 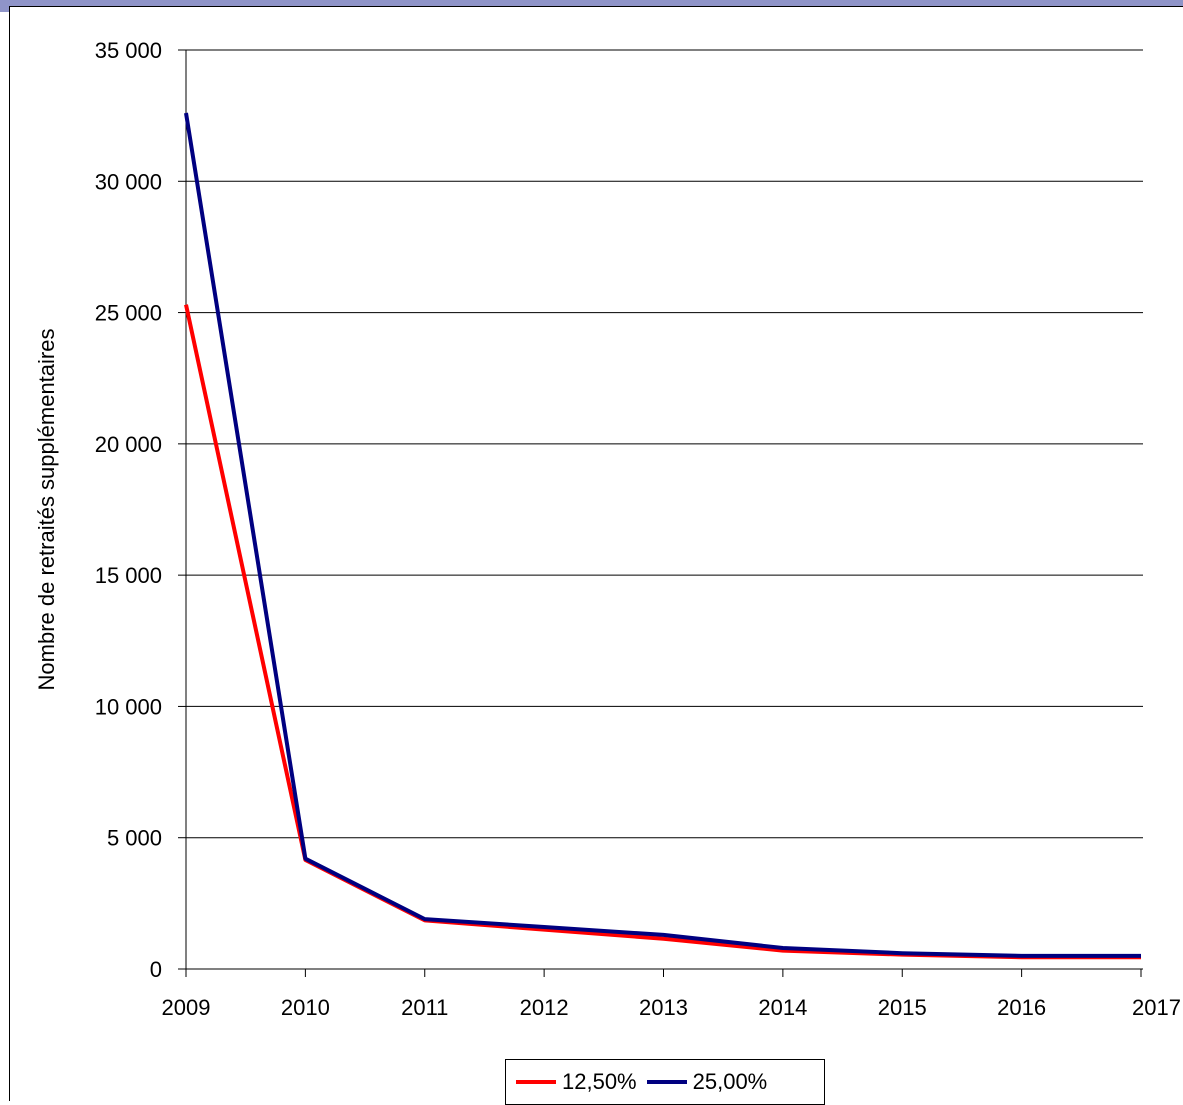 I want to click on x-tick-label: 2013, so click(x=663, y=1007).